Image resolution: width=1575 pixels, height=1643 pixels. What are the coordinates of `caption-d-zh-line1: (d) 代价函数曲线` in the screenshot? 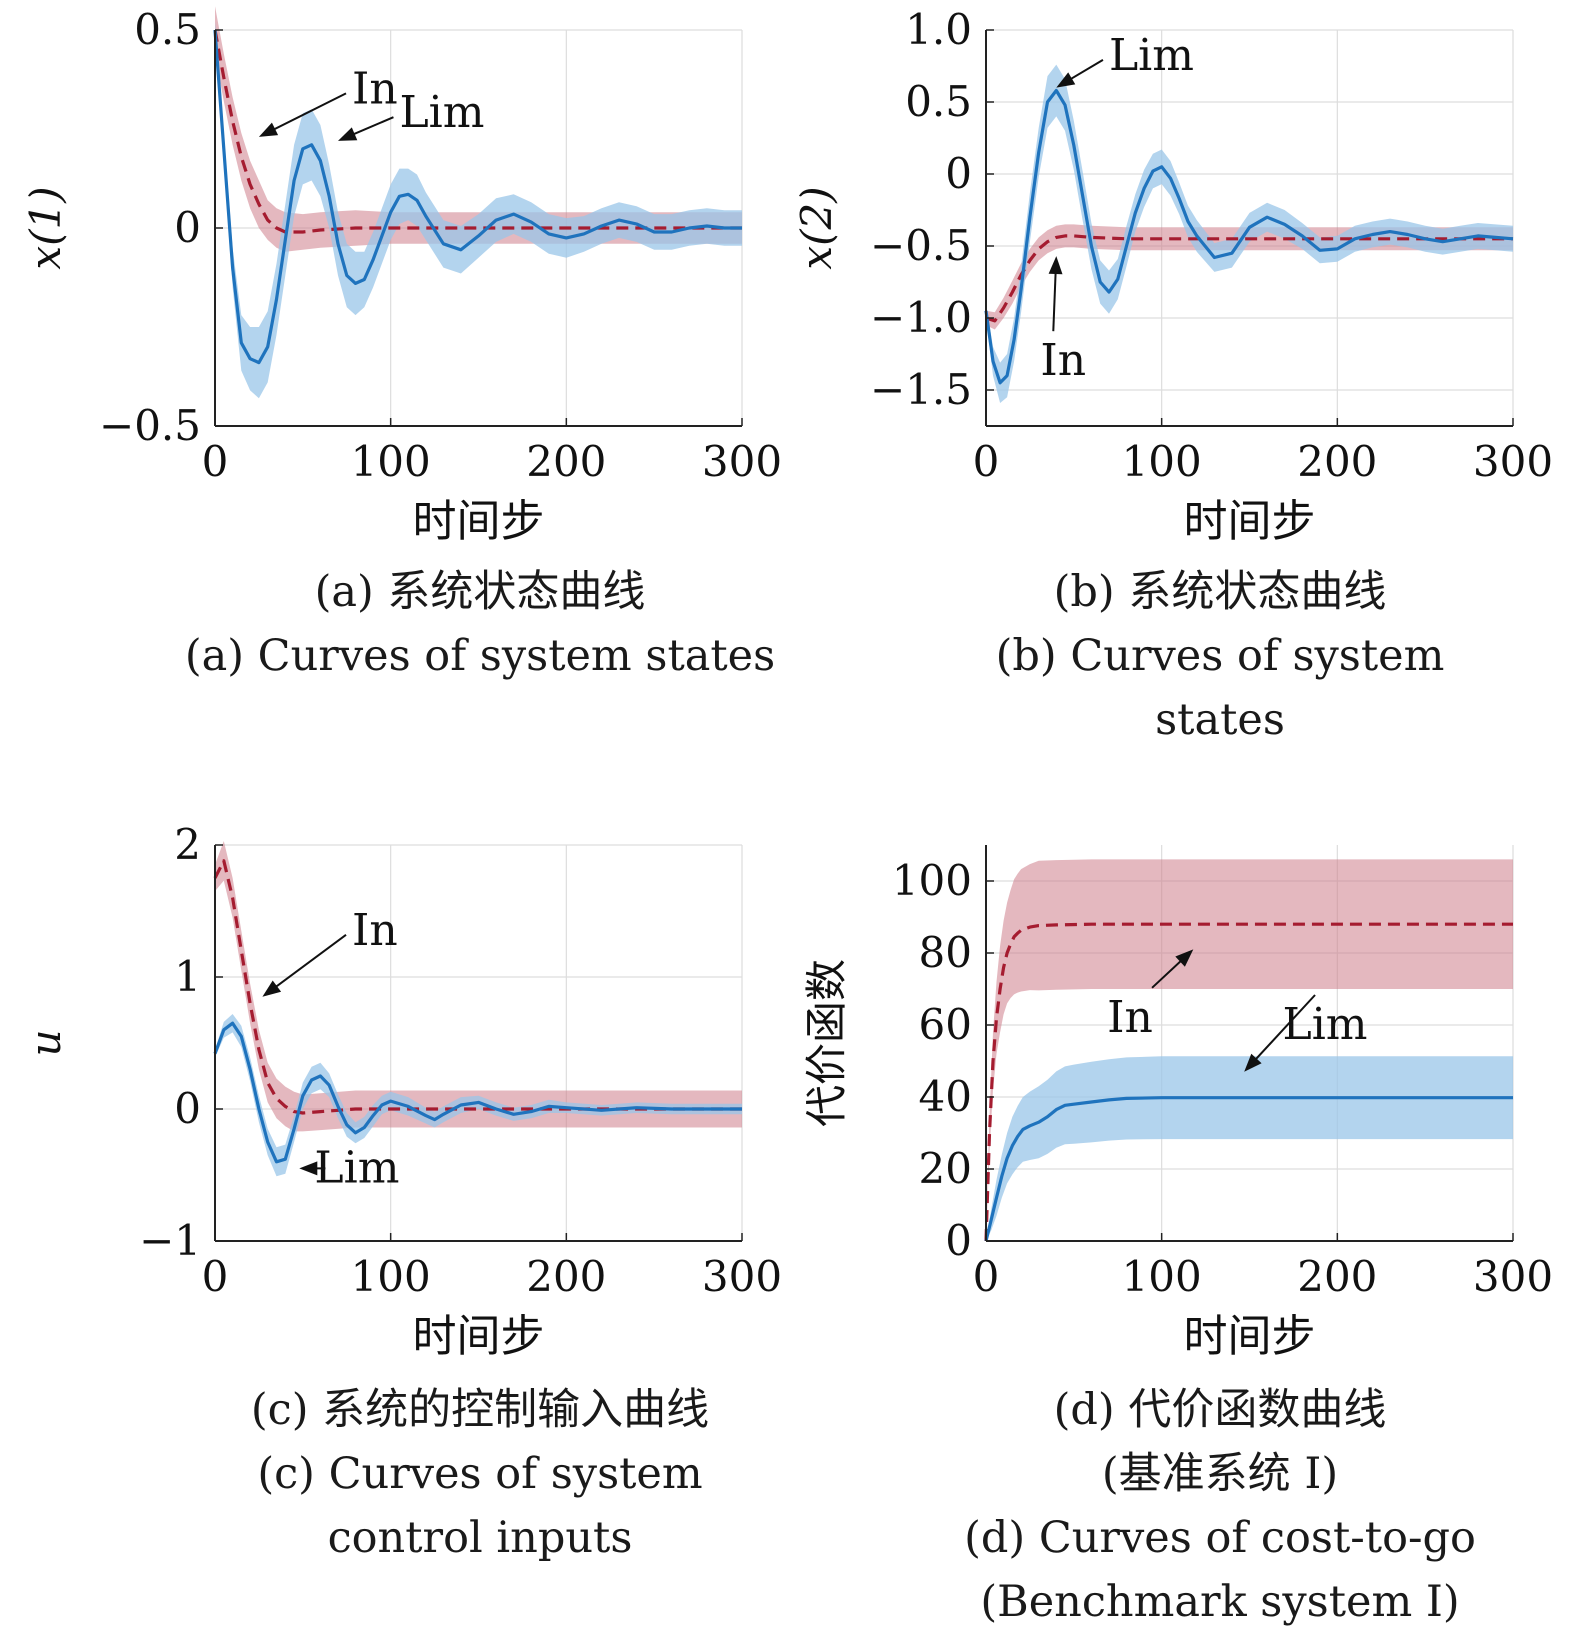 It's located at (1220, 1410).